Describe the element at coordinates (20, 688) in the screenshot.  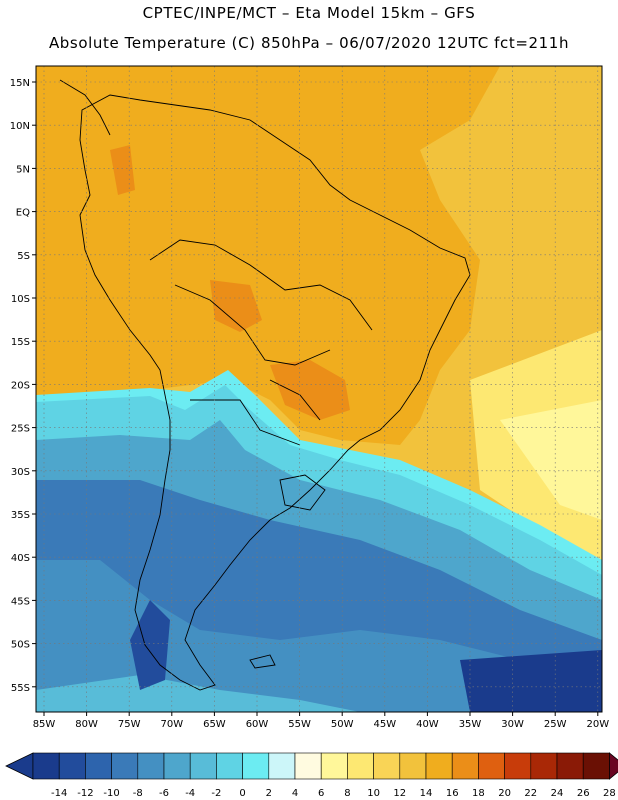
I see `lat-tick-label: 55S` at that location.